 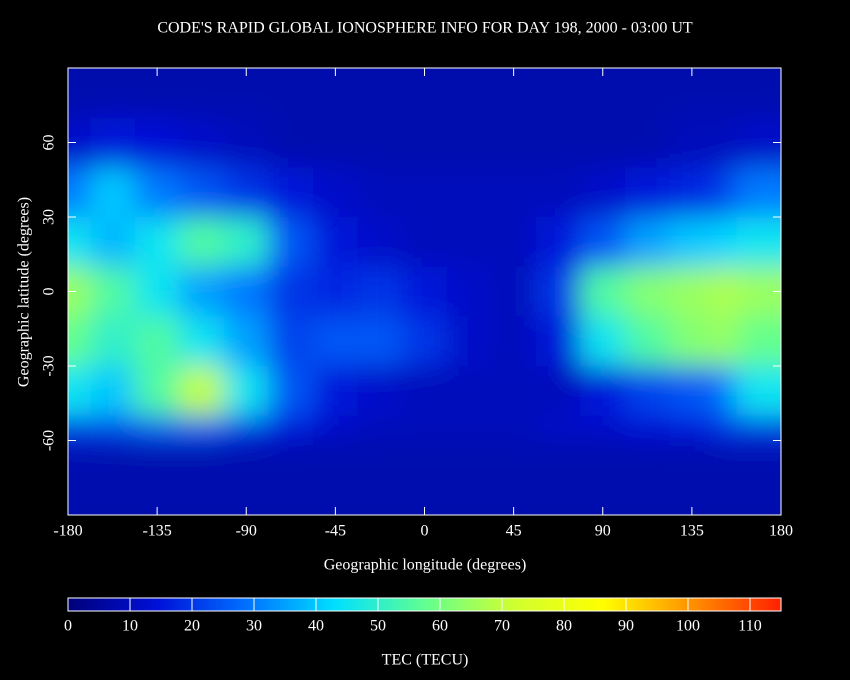 What do you see at coordinates (49, 217) in the screenshot?
I see `y-tick-label: 30` at bounding box center [49, 217].